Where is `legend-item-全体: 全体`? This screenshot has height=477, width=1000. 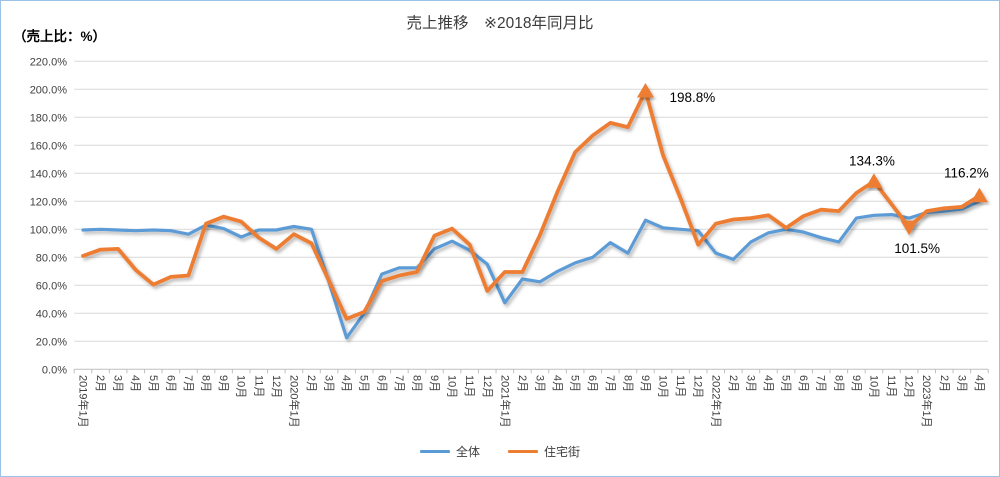
legend-item-全体: 全体 is located at coordinates (449, 451).